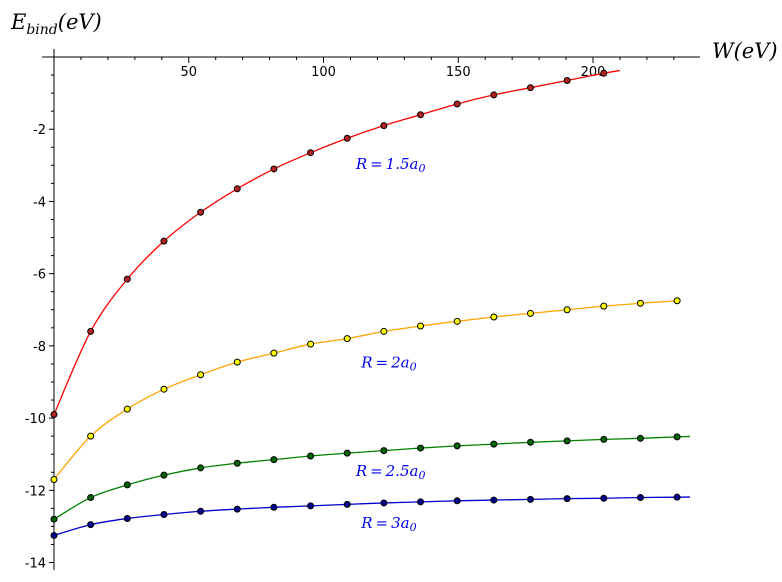 The width and height of the screenshot is (782, 582). I want to click on y-tick-label: -14, so click(35, 564).